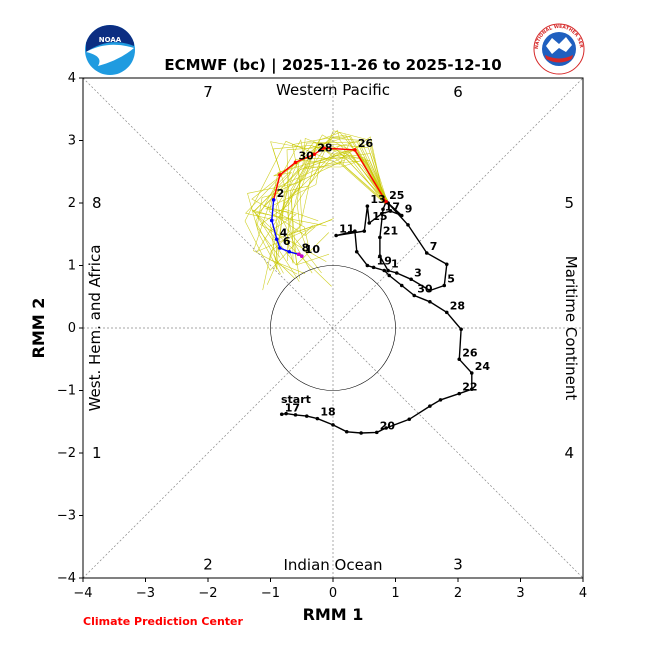 The height and width of the screenshot is (650, 650). I want to click on x-tick-label: 1, so click(395, 593).